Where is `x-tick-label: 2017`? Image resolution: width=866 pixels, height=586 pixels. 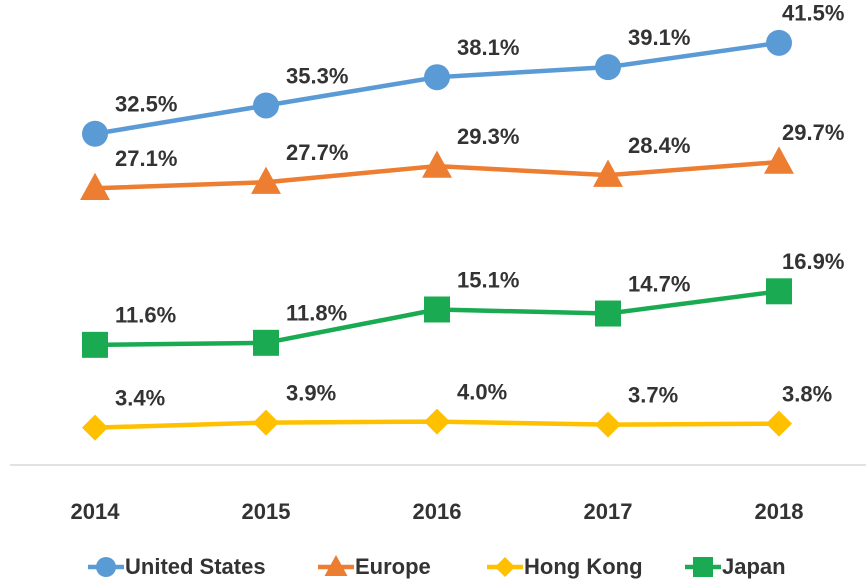 x-tick-label: 2017 is located at coordinates (608, 511).